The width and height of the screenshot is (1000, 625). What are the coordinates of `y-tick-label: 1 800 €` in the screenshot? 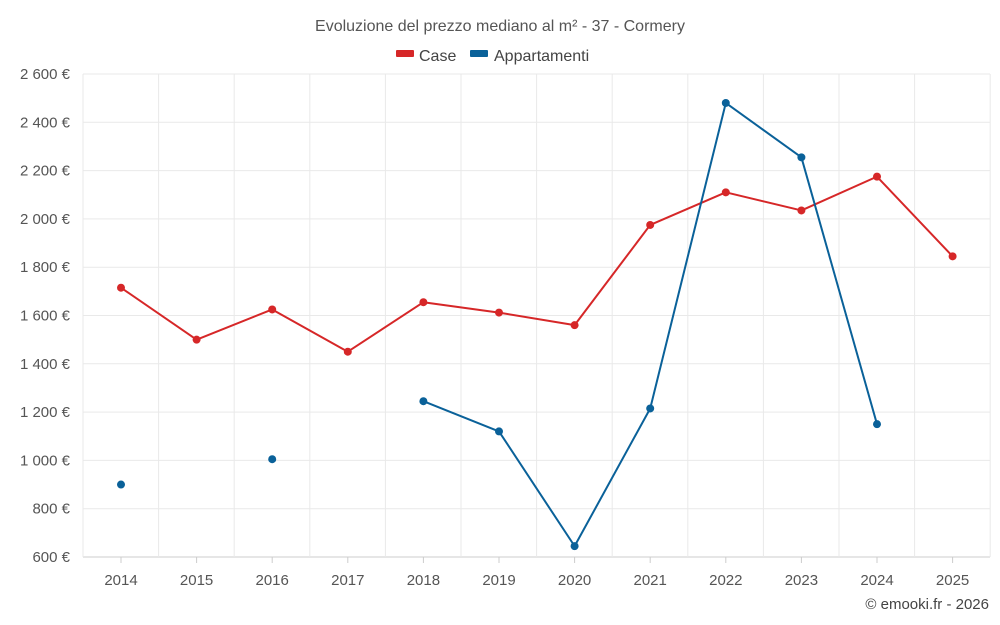 It's located at (45, 267).